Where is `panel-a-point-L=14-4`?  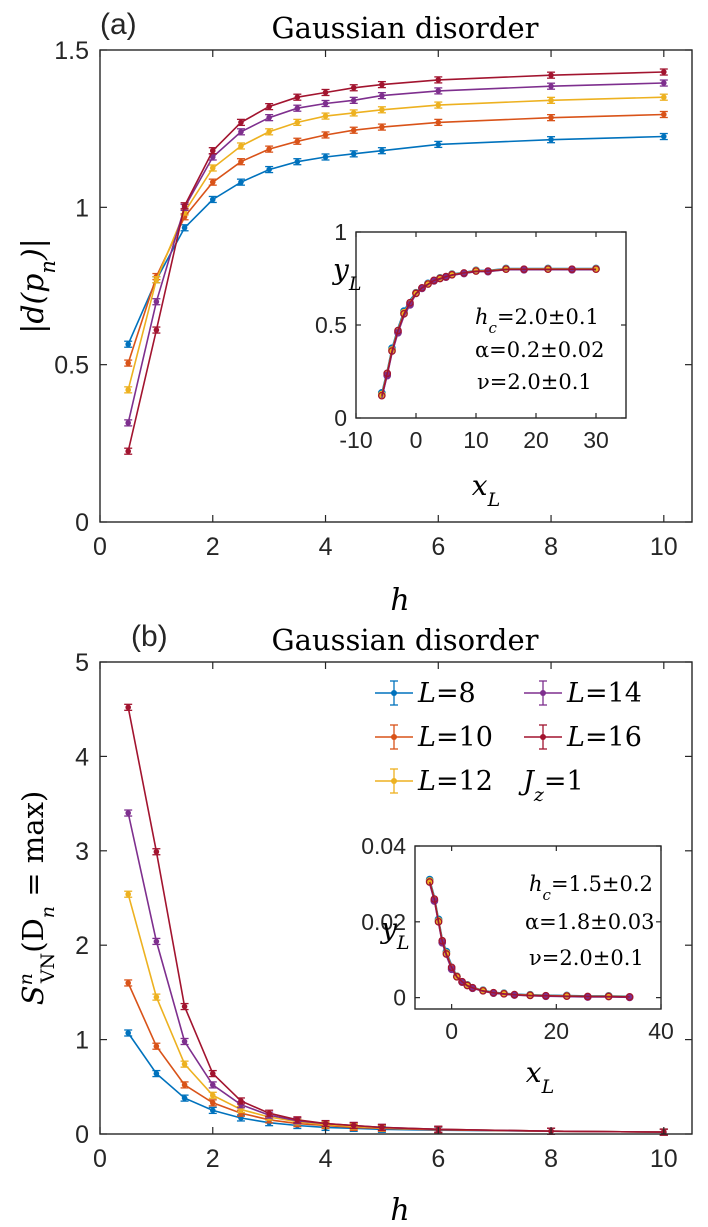 panel-a-point-L=14-4 is located at coordinates (325, 103).